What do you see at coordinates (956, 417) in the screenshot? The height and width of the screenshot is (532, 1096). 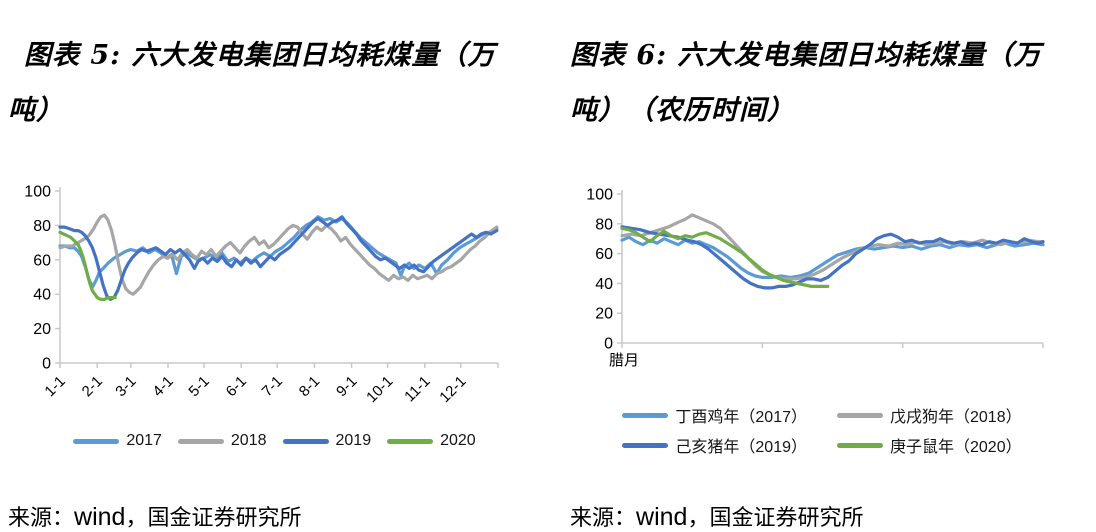 I see `legend-label: 戊戌狗年（2018）` at bounding box center [956, 417].